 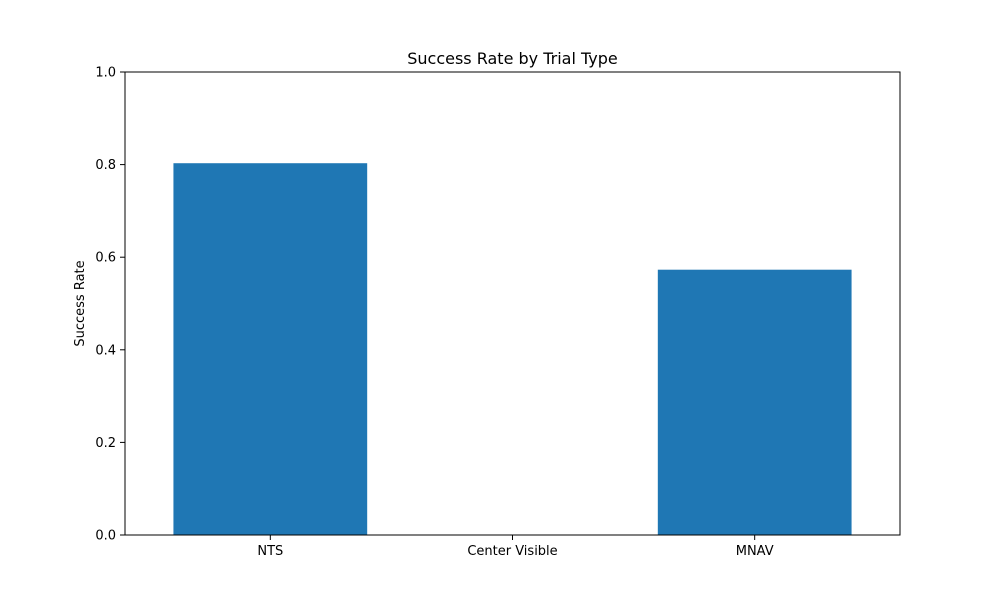 I want to click on bar-nts, so click(x=270, y=349).